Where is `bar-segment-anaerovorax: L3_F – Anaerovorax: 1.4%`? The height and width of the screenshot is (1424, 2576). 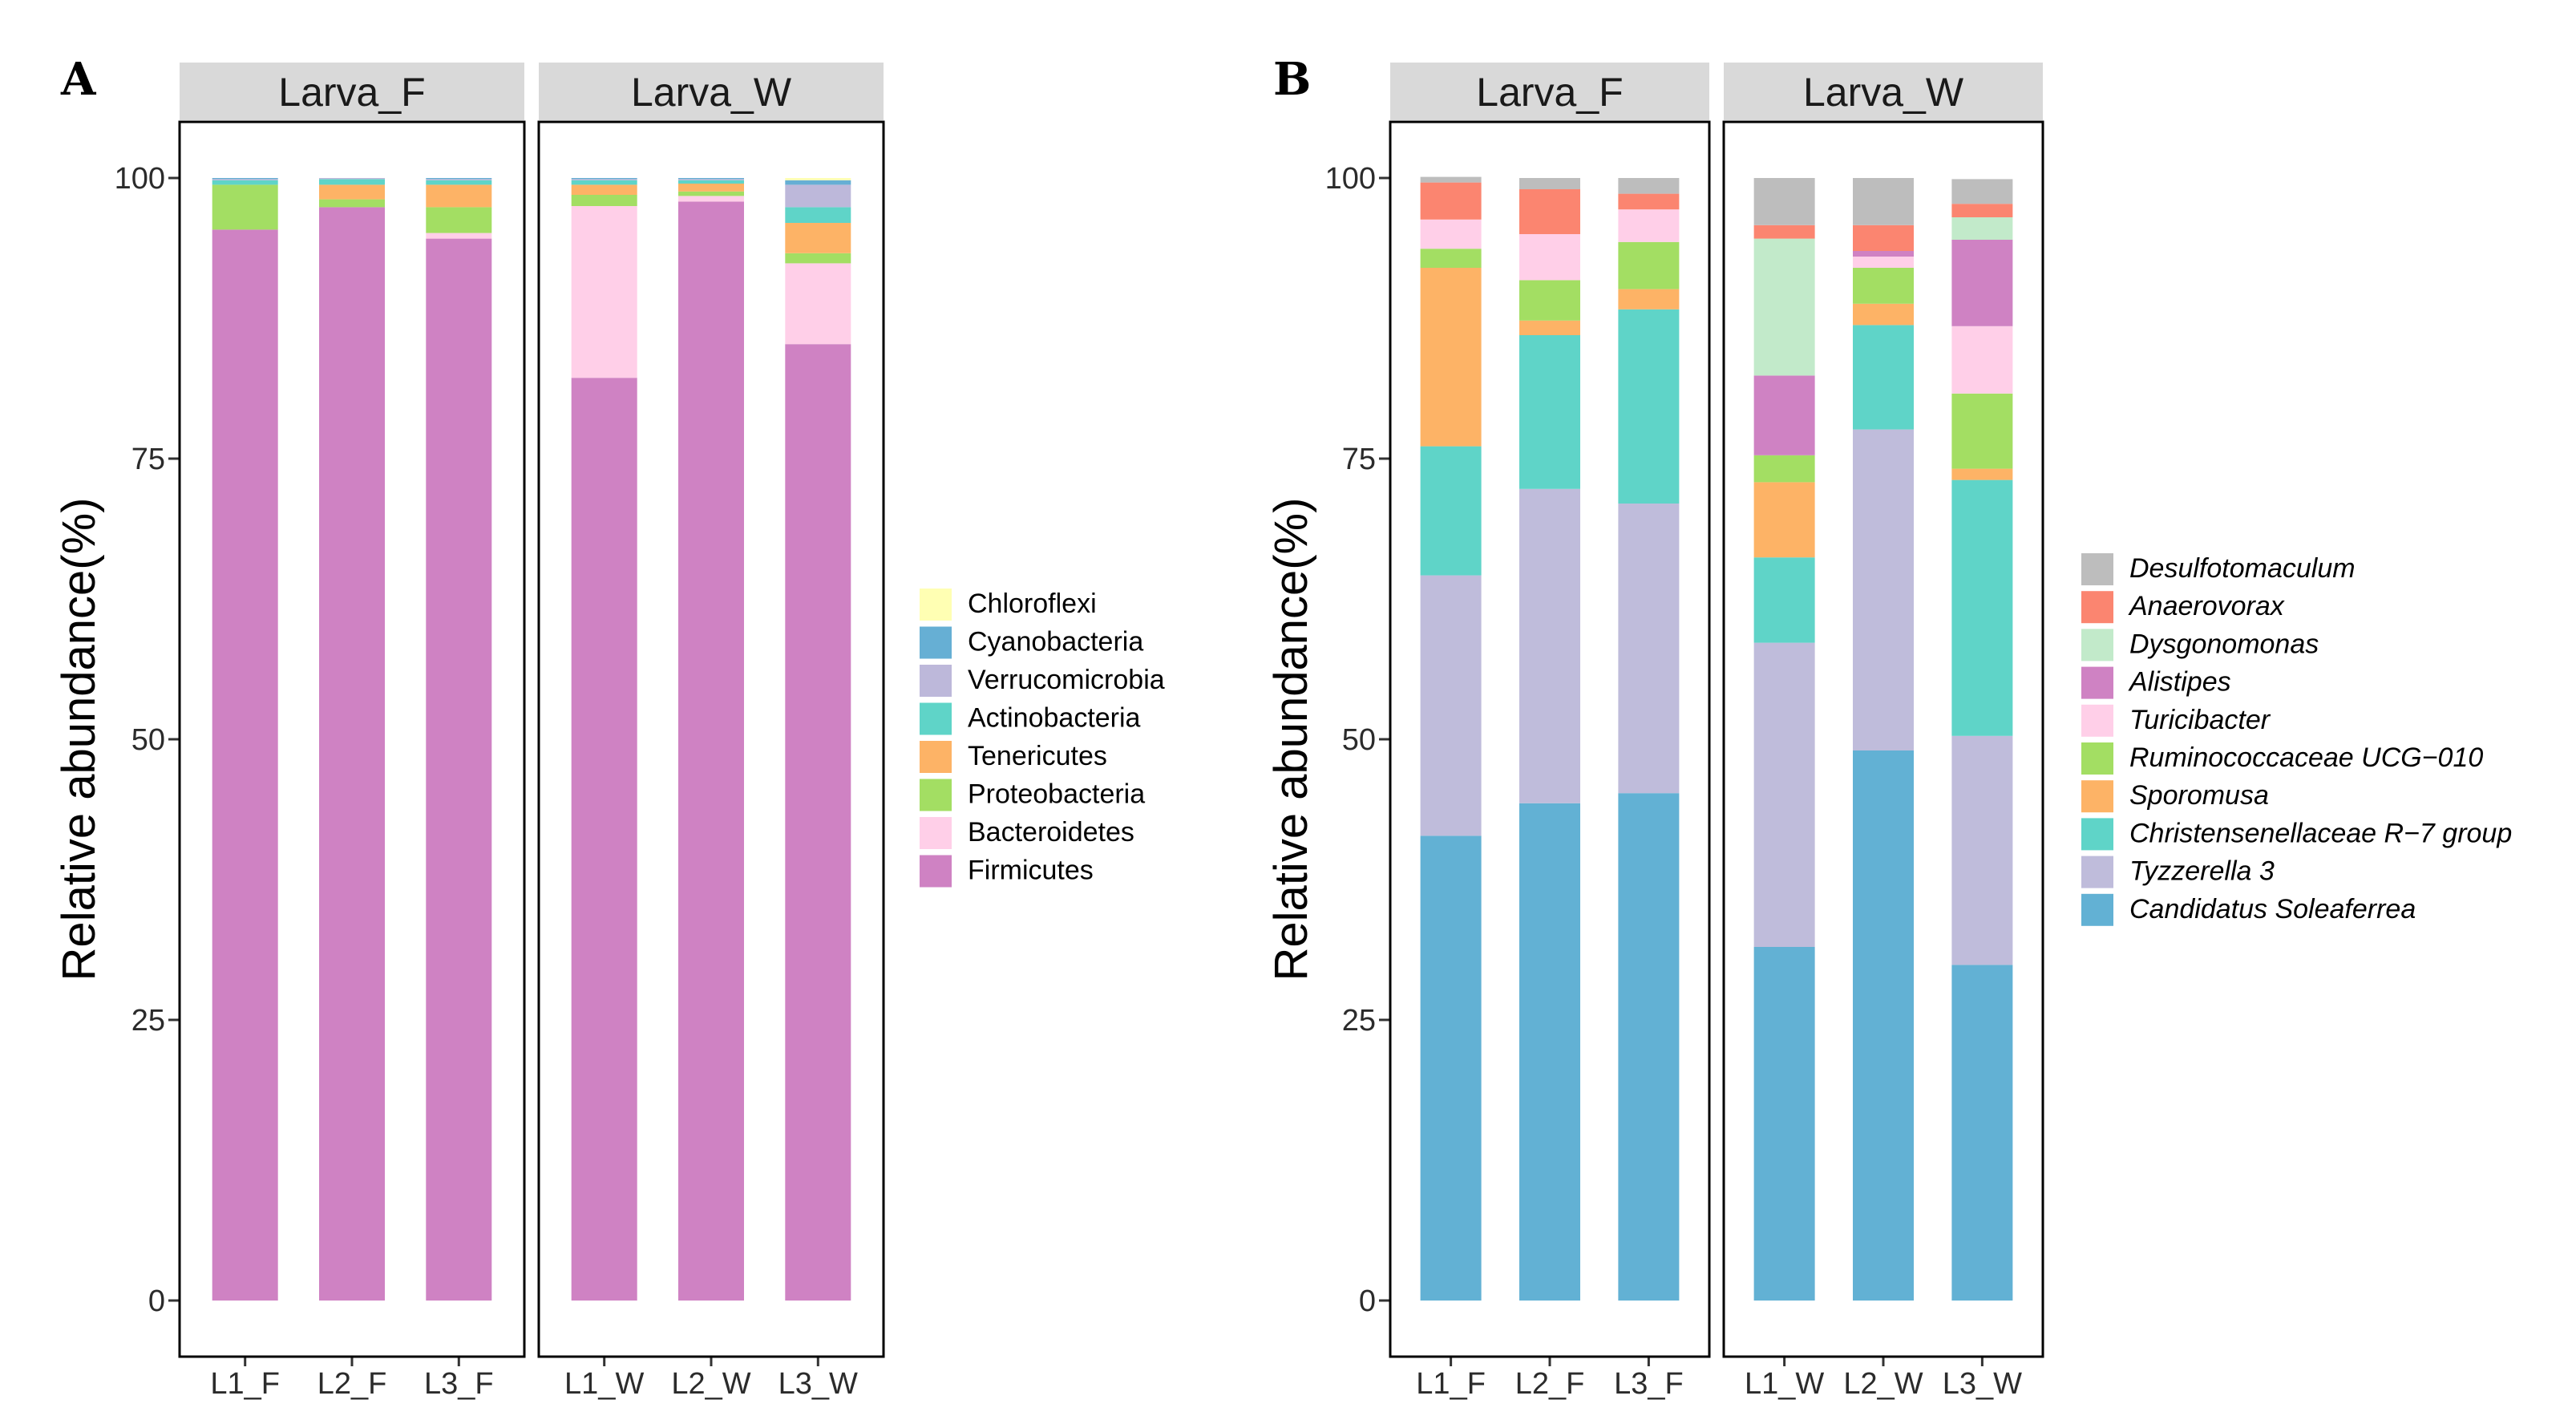
bar-segment-anaerovorax: L3_F – Anaerovorax: 1.4% is located at coordinates (1649, 201).